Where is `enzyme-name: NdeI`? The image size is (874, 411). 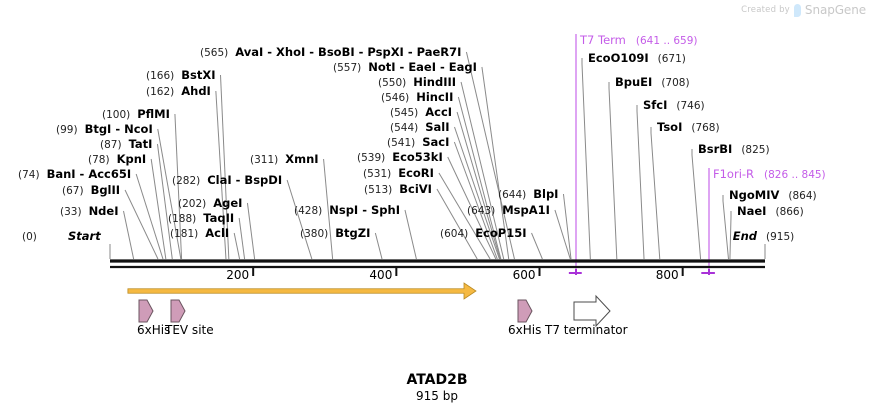 enzyme-name: NdeI is located at coordinates (104, 211).